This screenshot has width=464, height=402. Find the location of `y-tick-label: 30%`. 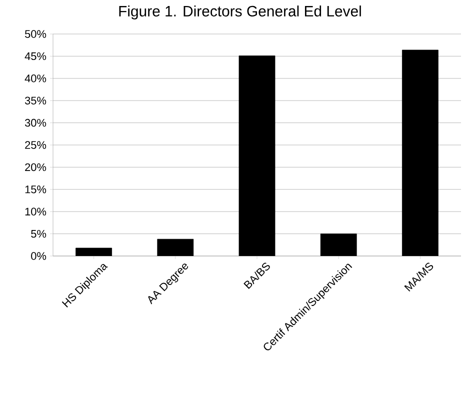

y-tick-label: 30% is located at coordinates (35, 122).